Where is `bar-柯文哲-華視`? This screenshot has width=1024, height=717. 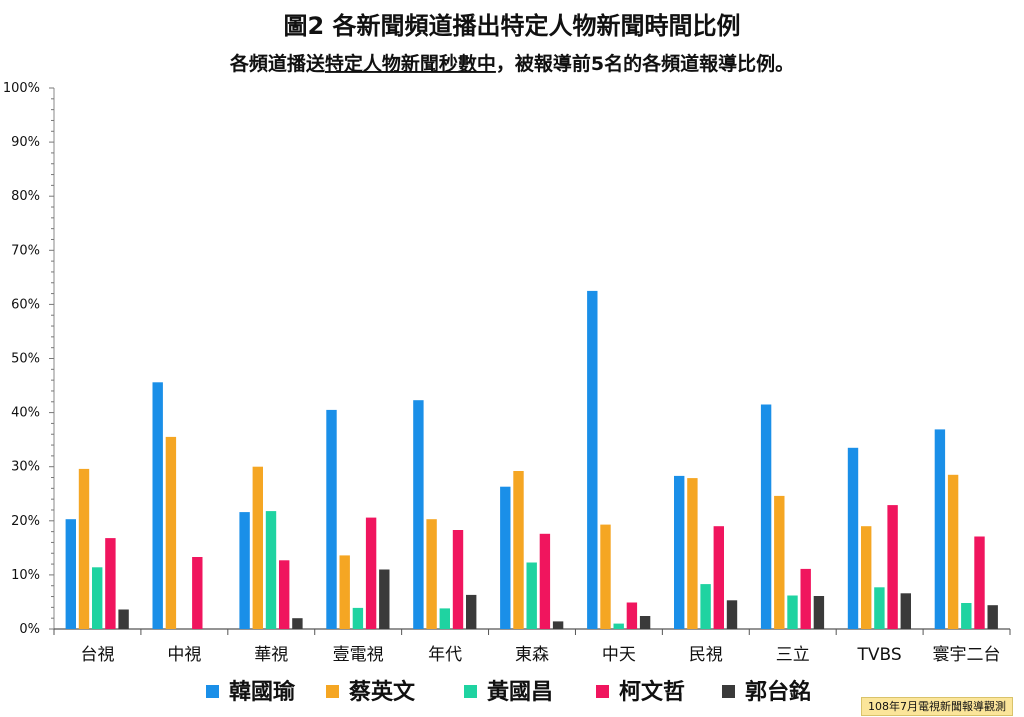
bar-柯文哲-華視 is located at coordinates (284, 594).